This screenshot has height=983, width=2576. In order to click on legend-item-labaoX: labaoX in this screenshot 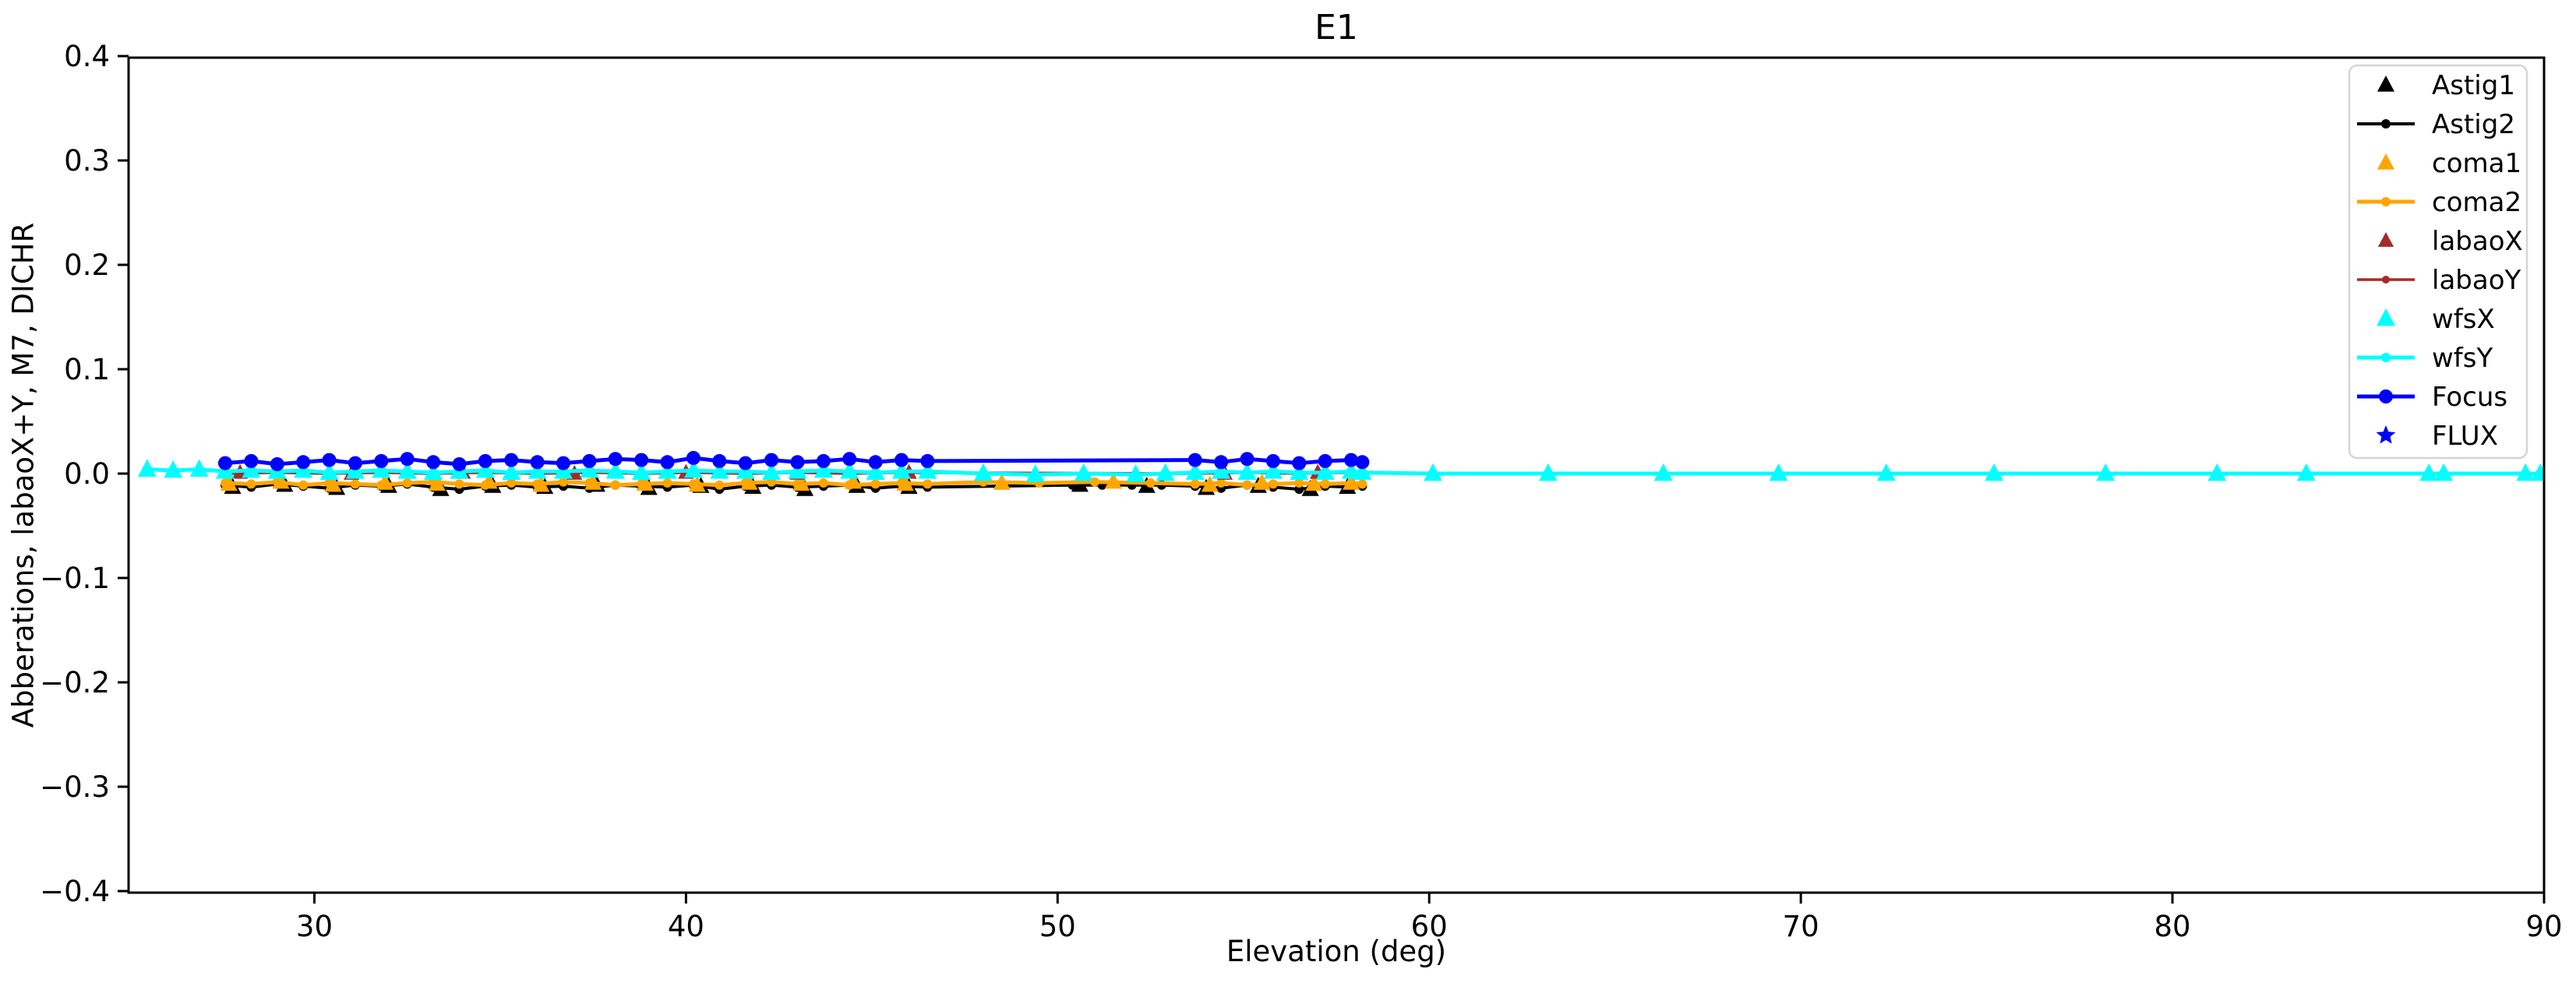, I will do `click(2450, 241)`.